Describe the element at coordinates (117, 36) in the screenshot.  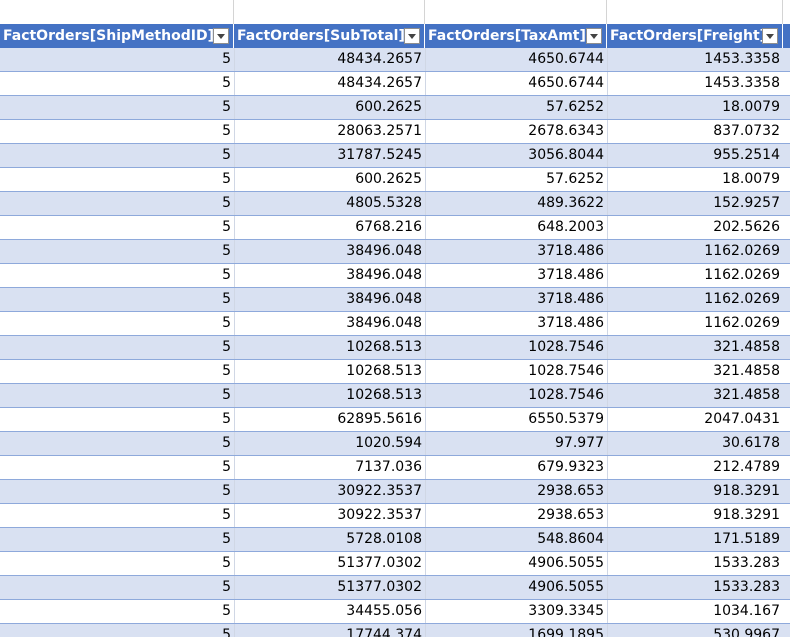
I see `column-header-shipmethodid: FactOrders[ShipMethodID]` at that location.